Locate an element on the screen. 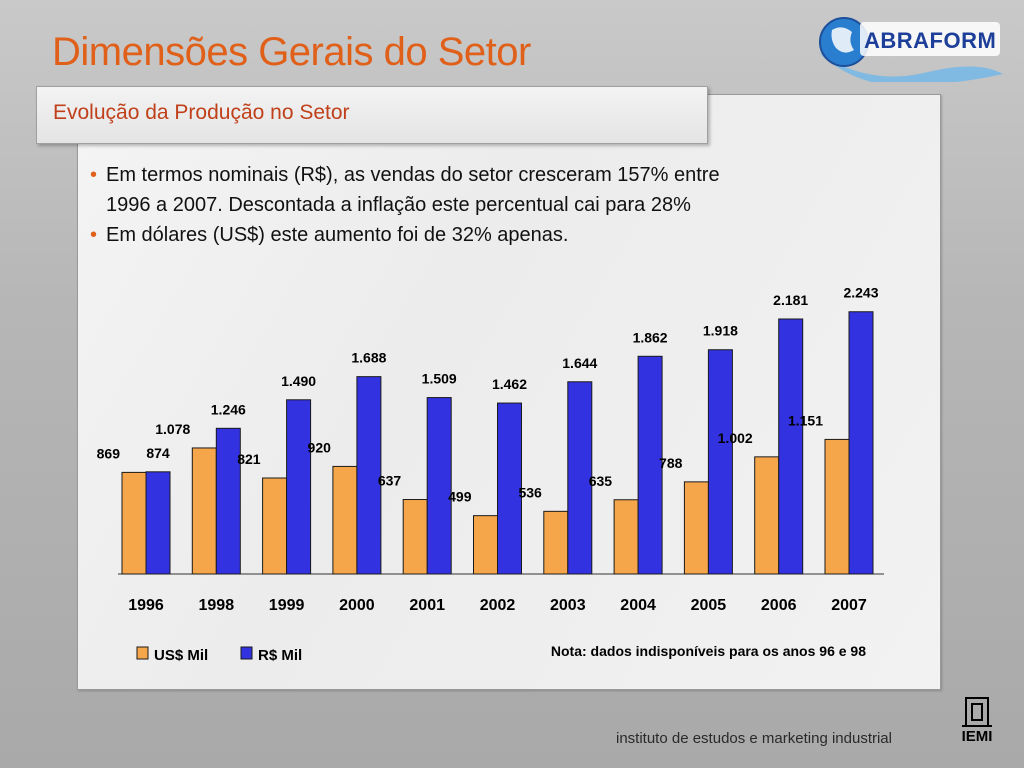  x-tick-label: 2006 is located at coordinates (779, 605).